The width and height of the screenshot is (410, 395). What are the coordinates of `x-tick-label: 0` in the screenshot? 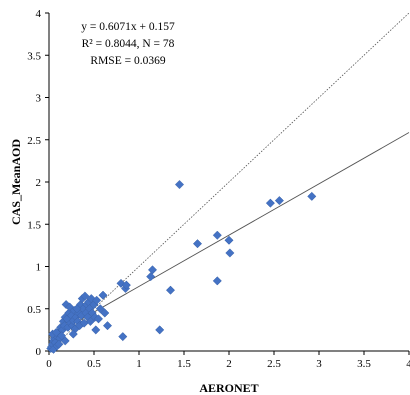 It's located at (49, 364).